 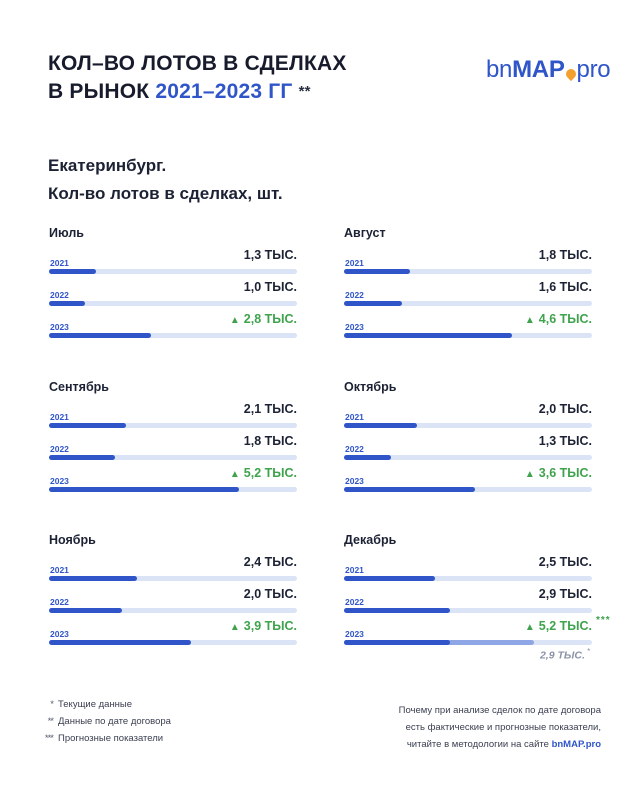 What do you see at coordinates (562, 655) in the screenshot?
I see `fact-value-text: 2,9 ТЫС.` at bounding box center [562, 655].